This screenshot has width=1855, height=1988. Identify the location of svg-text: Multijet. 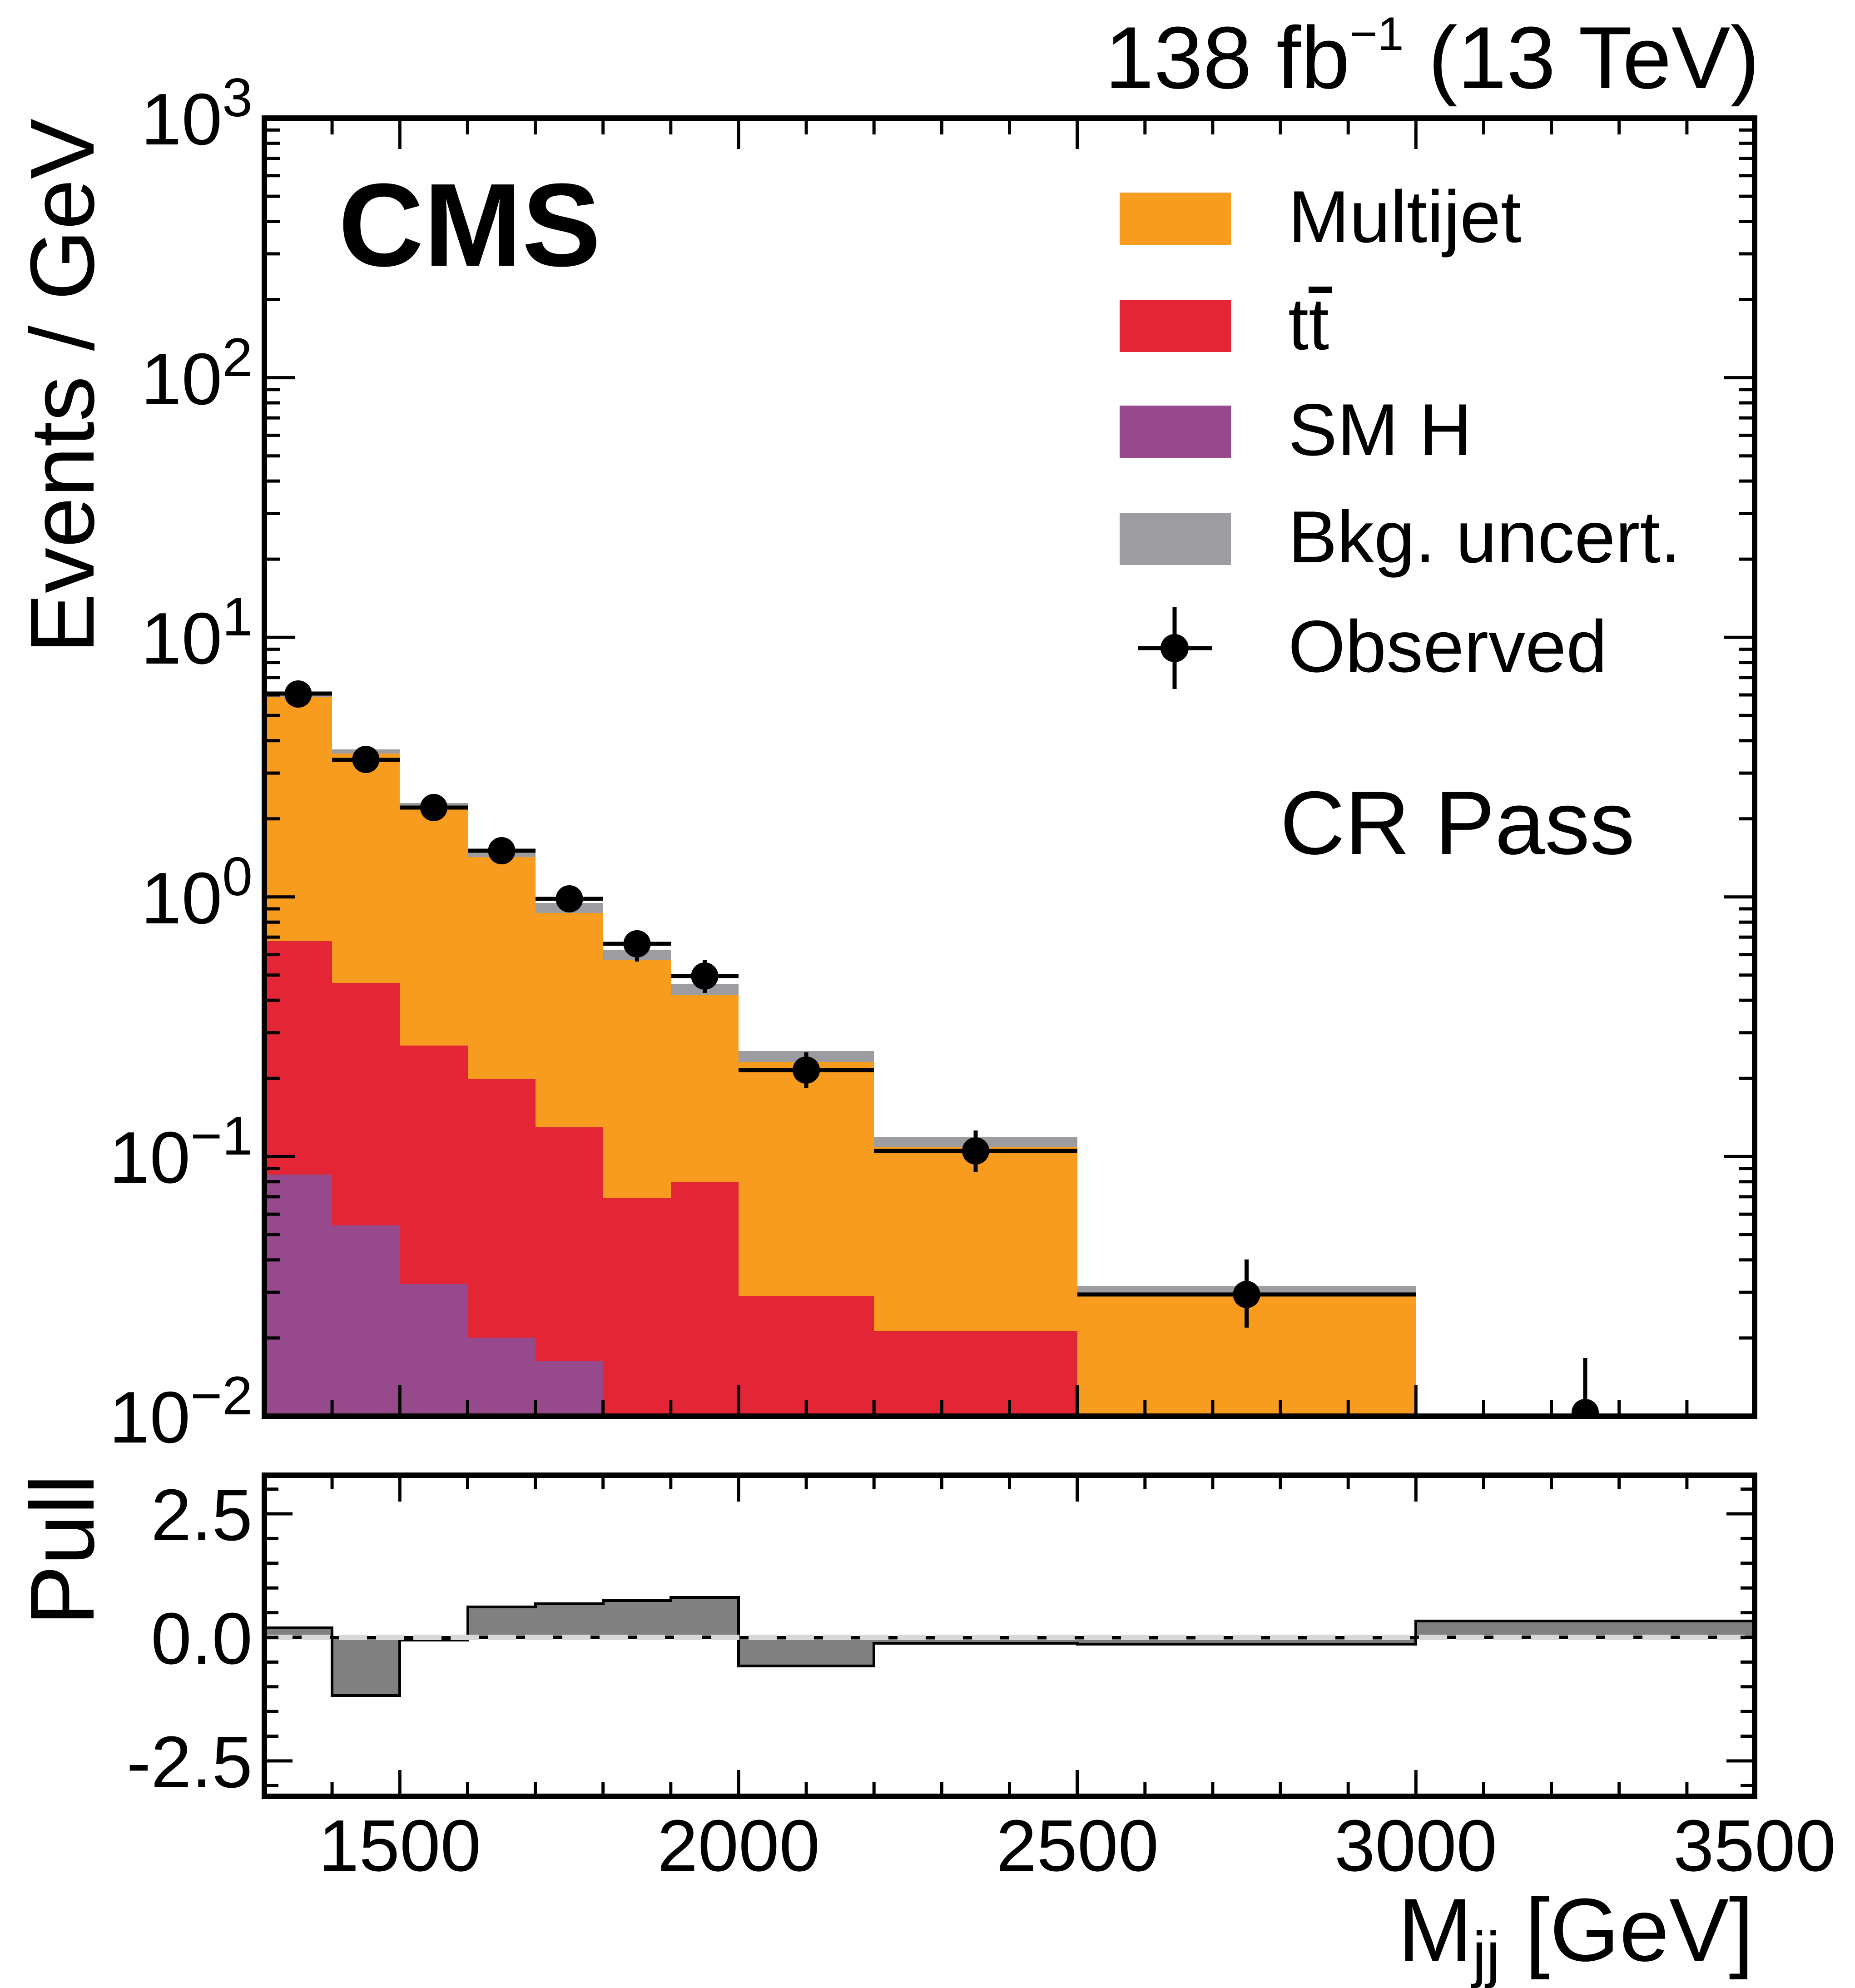
(1404, 217).